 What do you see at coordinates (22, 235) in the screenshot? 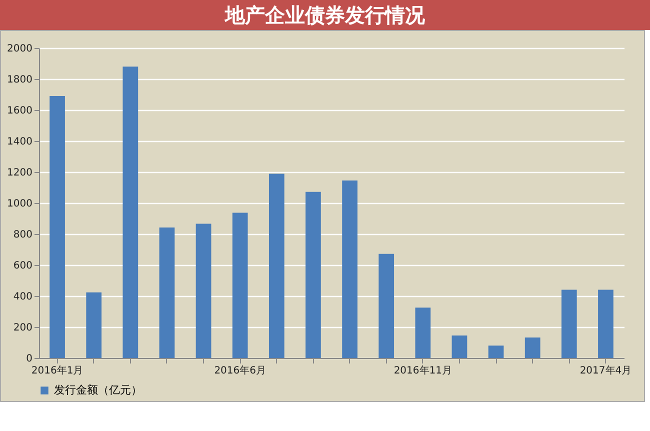
I see `y-tick-label: 800` at bounding box center [22, 235].